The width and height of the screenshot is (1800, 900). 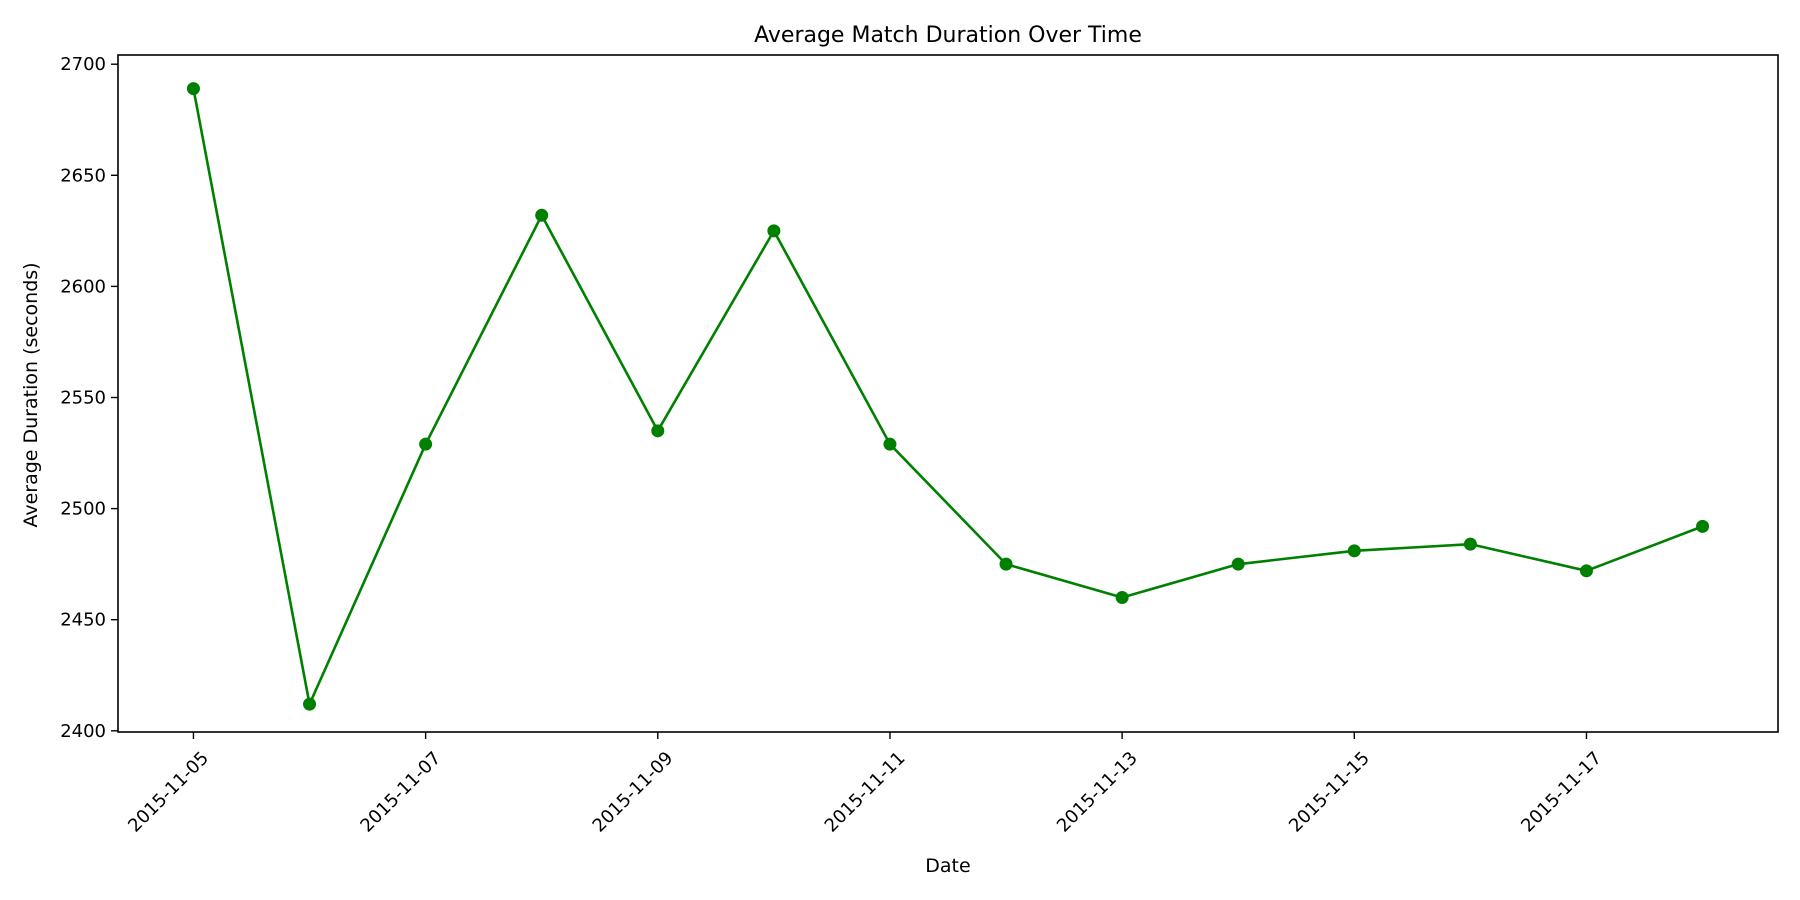 What do you see at coordinates (1329, 792) in the screenshot?
I see `x-tick-label: 2015-11-15` at bounding box center [1329, 792].